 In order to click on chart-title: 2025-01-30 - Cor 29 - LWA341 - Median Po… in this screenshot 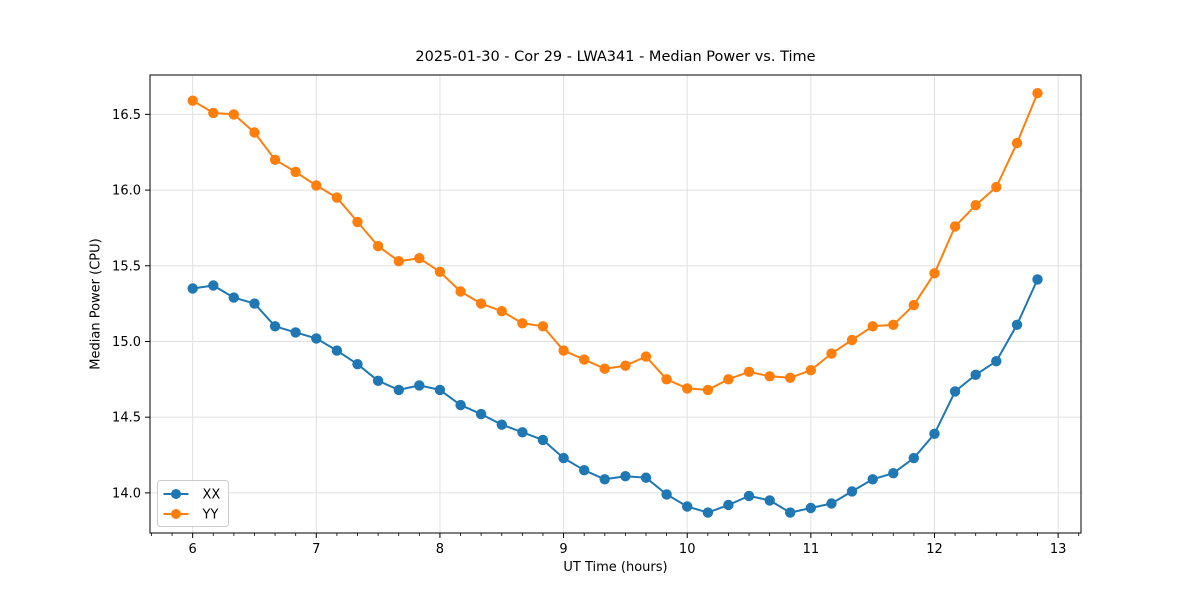, I will do `click(615, 57)`.